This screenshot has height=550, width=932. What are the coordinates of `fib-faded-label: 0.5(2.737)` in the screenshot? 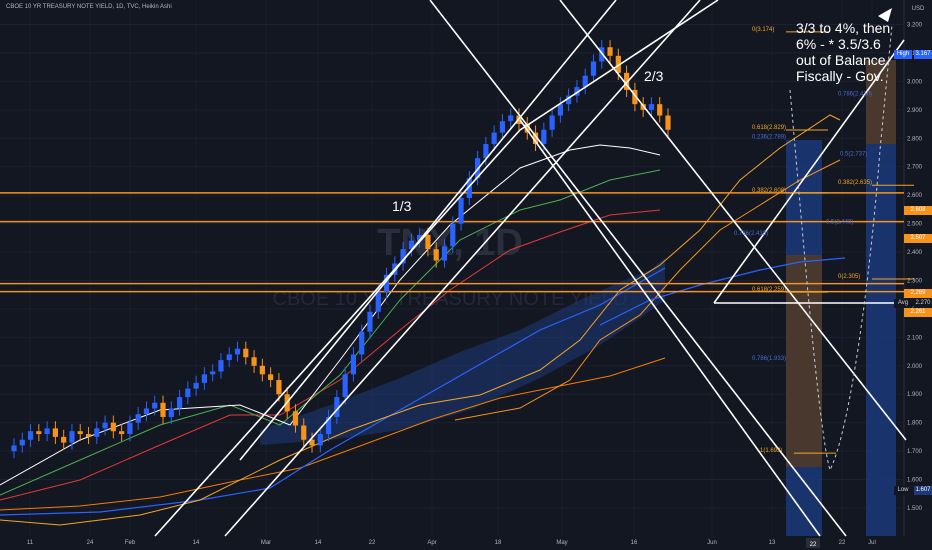 It's located at (853, 154).